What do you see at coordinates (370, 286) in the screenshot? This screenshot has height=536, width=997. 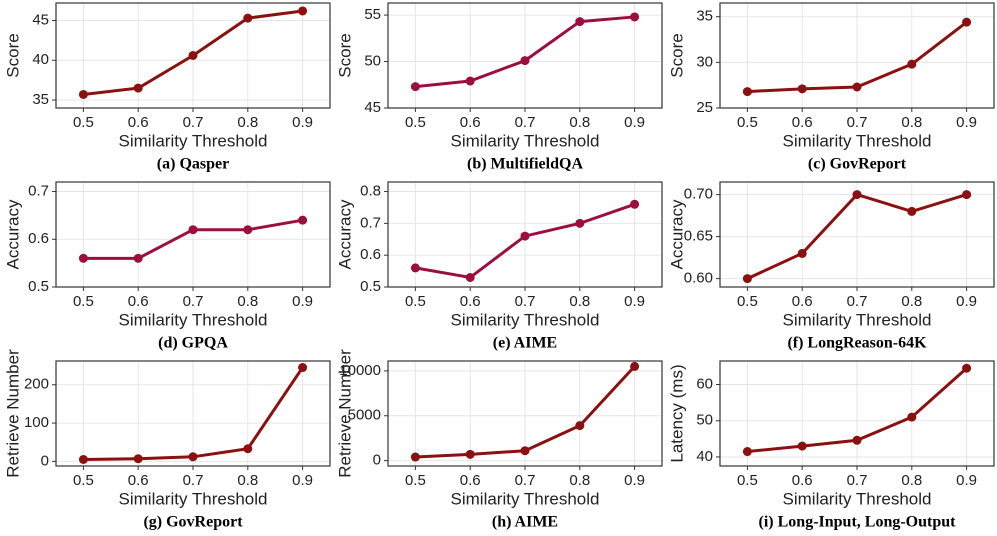 I see `y-tick-label: 0.5` at bounding box center [370, 286].